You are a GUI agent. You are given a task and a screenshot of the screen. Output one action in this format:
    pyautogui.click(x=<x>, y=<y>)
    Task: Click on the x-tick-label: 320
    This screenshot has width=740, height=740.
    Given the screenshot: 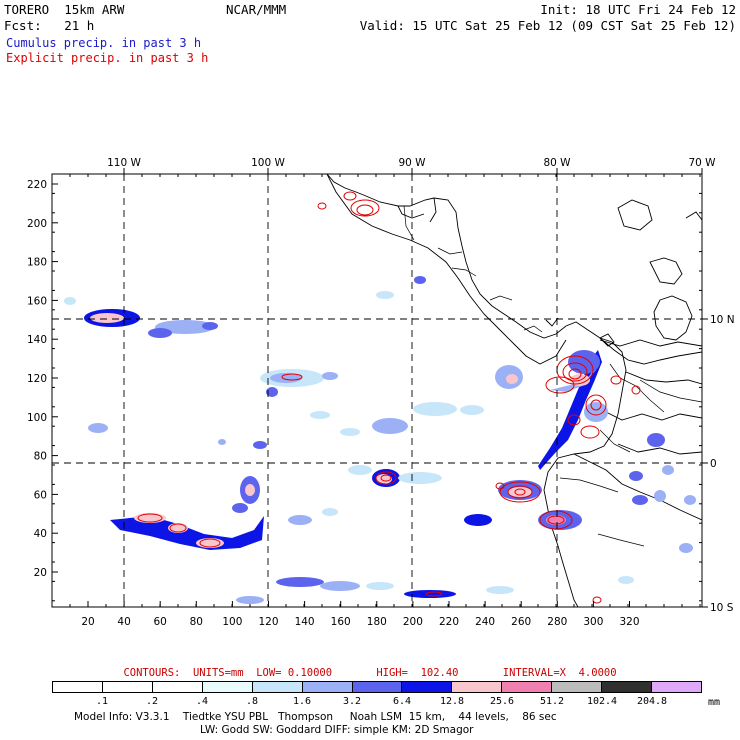 What is the action you would take?
    pyautogui.click(x=629, y=622)
    